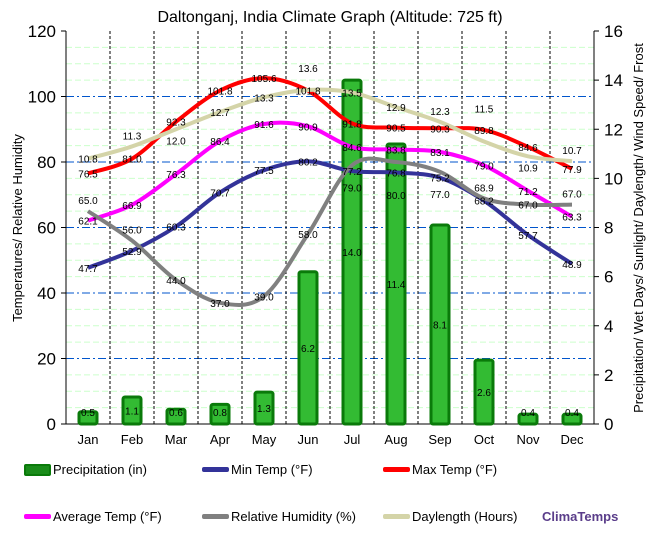 This screenshot has width=661, height=543. I want to click on data-label: 76.8, so click(396, 173).